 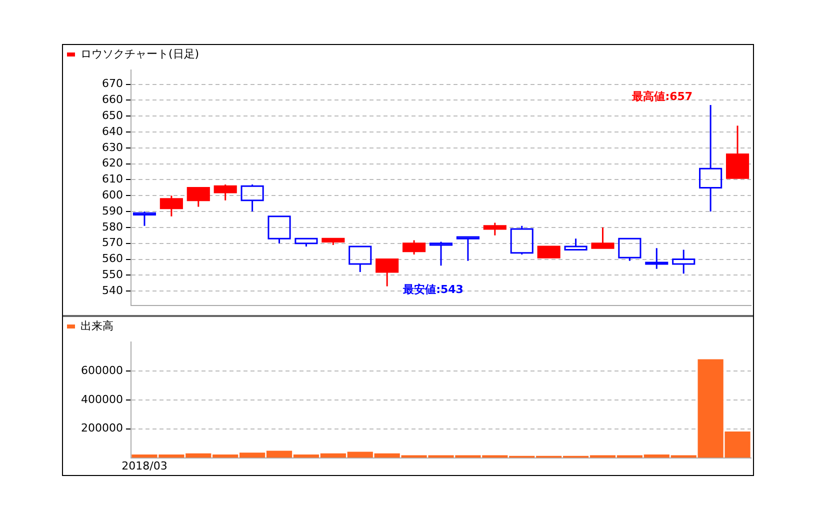 What do you see at coordinates (102, 399) in the screenshot?
I see `y-tick-label: 400000` at bounding box center [102, 399].